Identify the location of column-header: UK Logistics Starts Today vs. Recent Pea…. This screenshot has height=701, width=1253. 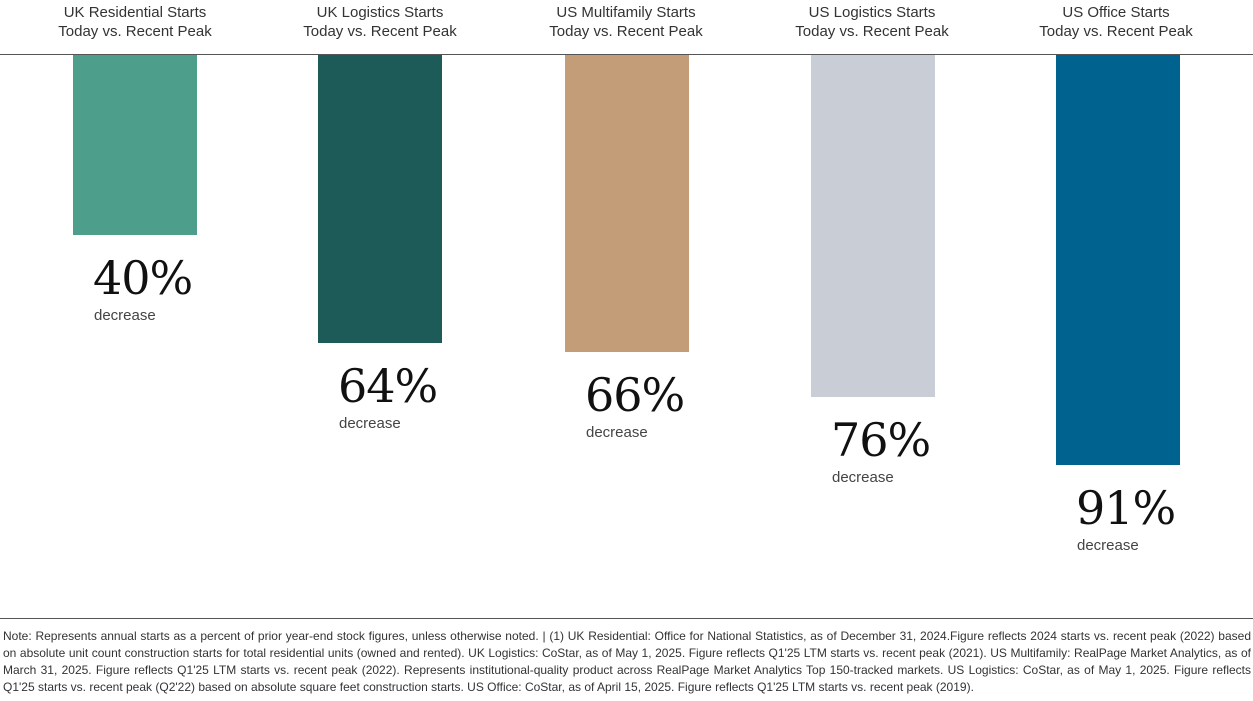
(380, 22).